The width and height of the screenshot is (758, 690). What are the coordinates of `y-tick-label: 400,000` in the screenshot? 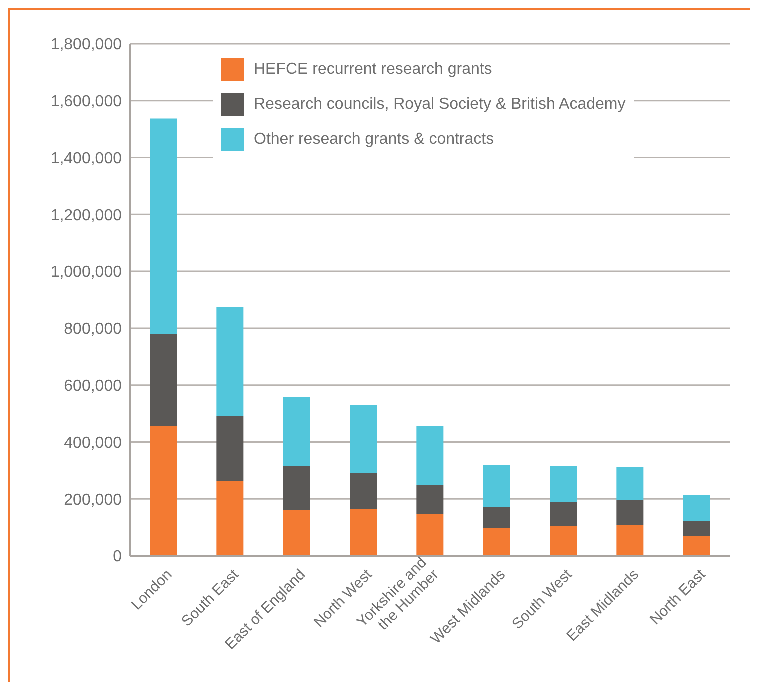 It's located at (93, 443).